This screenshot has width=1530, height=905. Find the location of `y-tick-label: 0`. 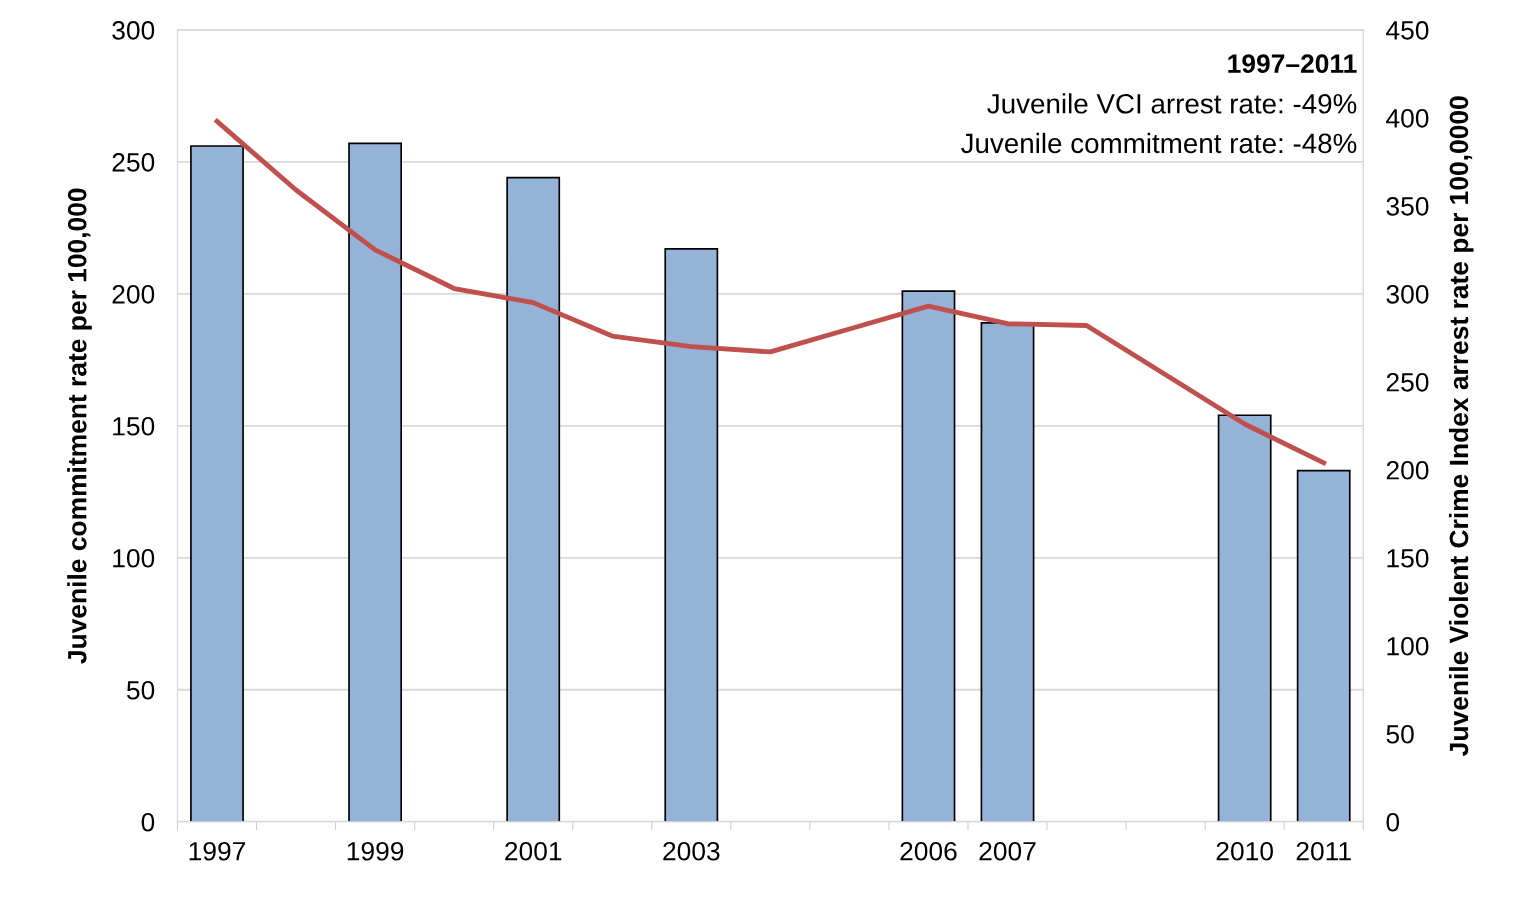

y-tick-label: 0 is located at coordinates (148, 822).